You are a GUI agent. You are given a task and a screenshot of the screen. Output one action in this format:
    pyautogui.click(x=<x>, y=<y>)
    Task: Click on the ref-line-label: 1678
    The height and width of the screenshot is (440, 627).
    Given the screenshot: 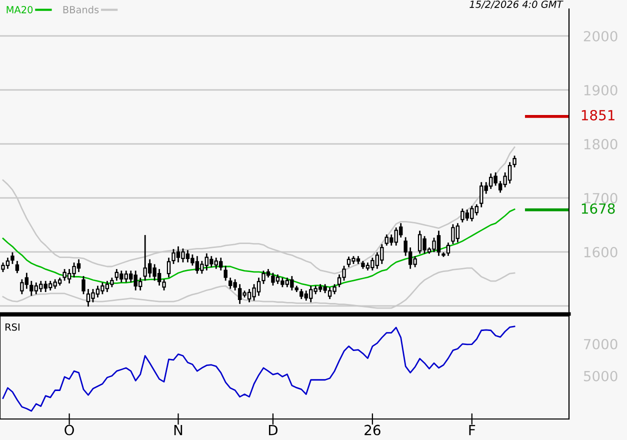 What is the action you would take?
    pyautogui.click(x=598, y=208)
    